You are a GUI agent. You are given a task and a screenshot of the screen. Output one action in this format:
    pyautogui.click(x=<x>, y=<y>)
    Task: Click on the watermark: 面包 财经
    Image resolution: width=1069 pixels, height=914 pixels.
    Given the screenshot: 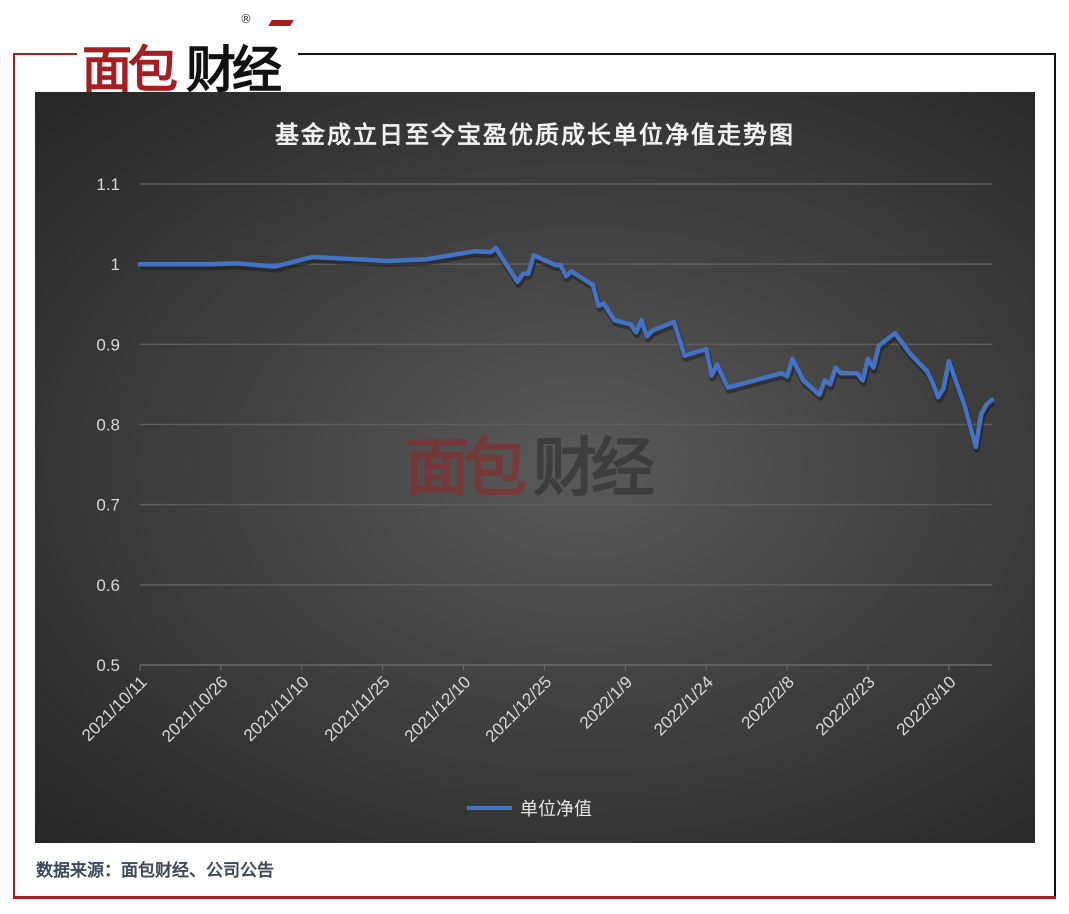 What is the action you would take?
    pyautogui.click(x=533, y=469)
    